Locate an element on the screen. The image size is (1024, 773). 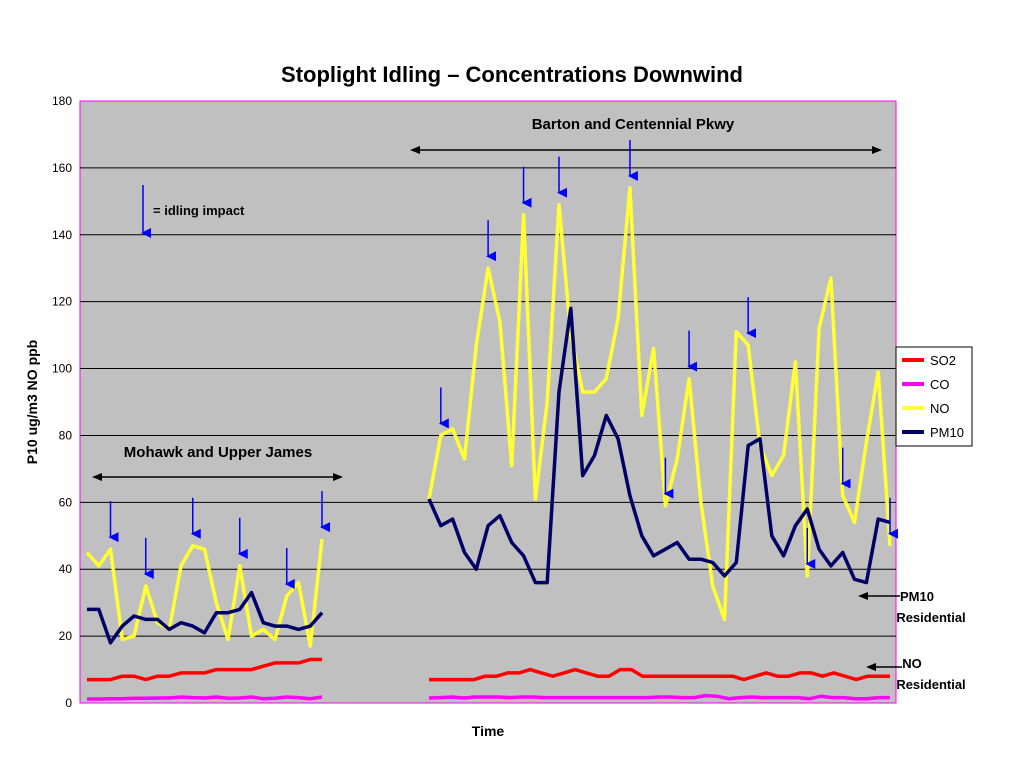
pm10-residential-label: PM10 Residential is located at coordinates (930, 607).